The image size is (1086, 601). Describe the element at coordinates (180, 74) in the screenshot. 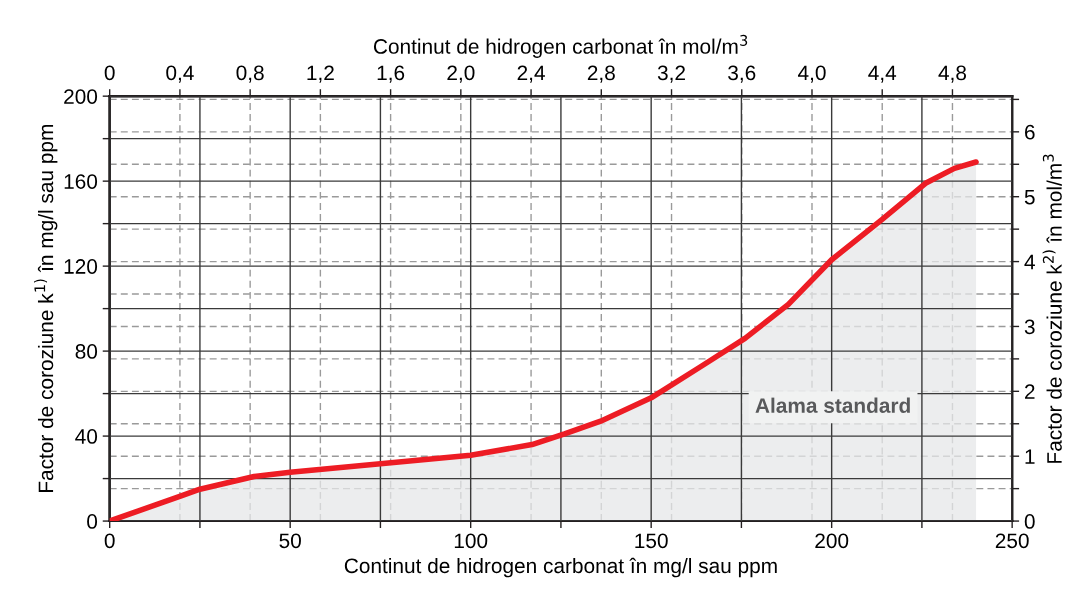

I see `x2-tick-label: 0,4` at that location.